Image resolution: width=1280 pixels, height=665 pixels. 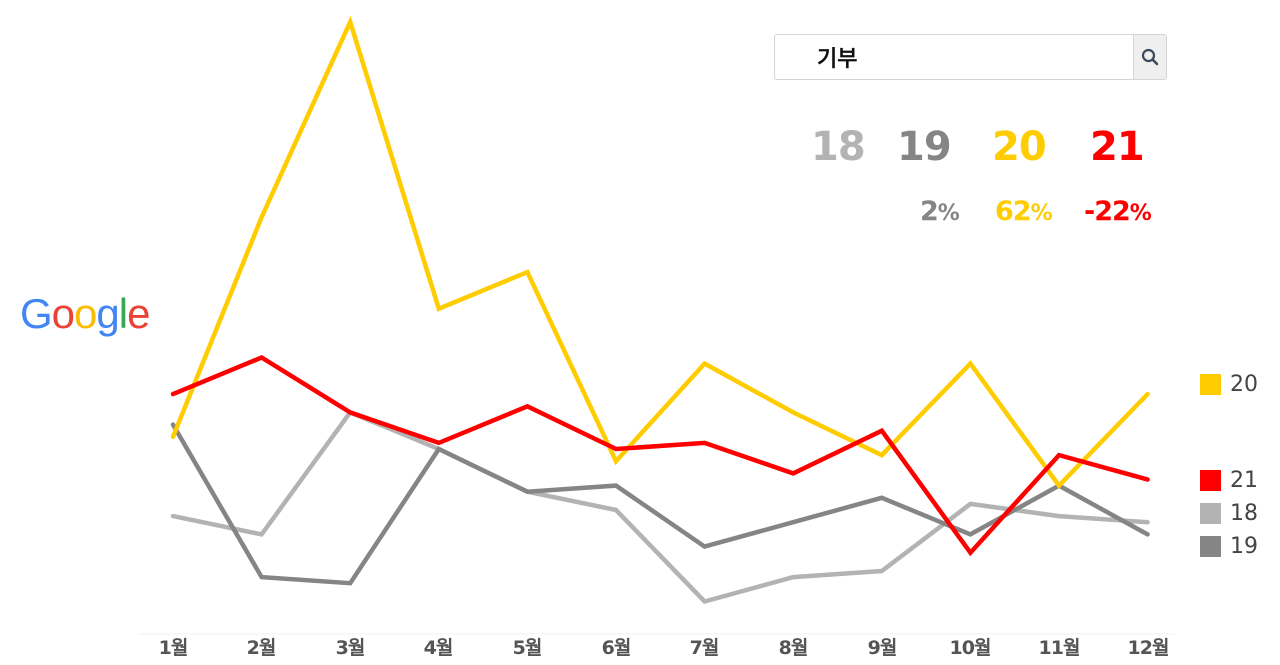 I want to click on x-tick-label: 5월, so click(x=527, y=648).